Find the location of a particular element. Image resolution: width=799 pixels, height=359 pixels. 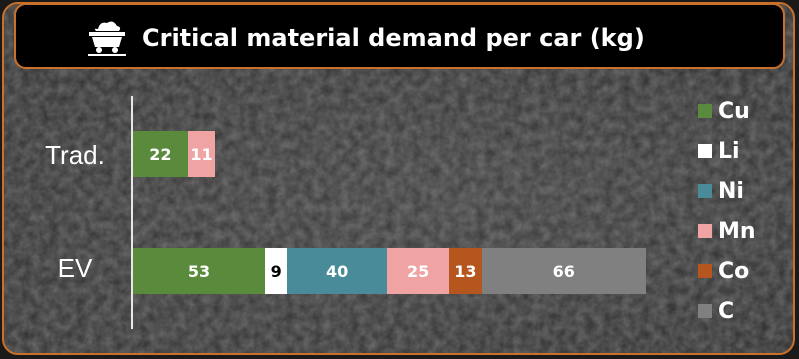

bar-segment-trad-cu: 22 is located at coordinates (160, 154).